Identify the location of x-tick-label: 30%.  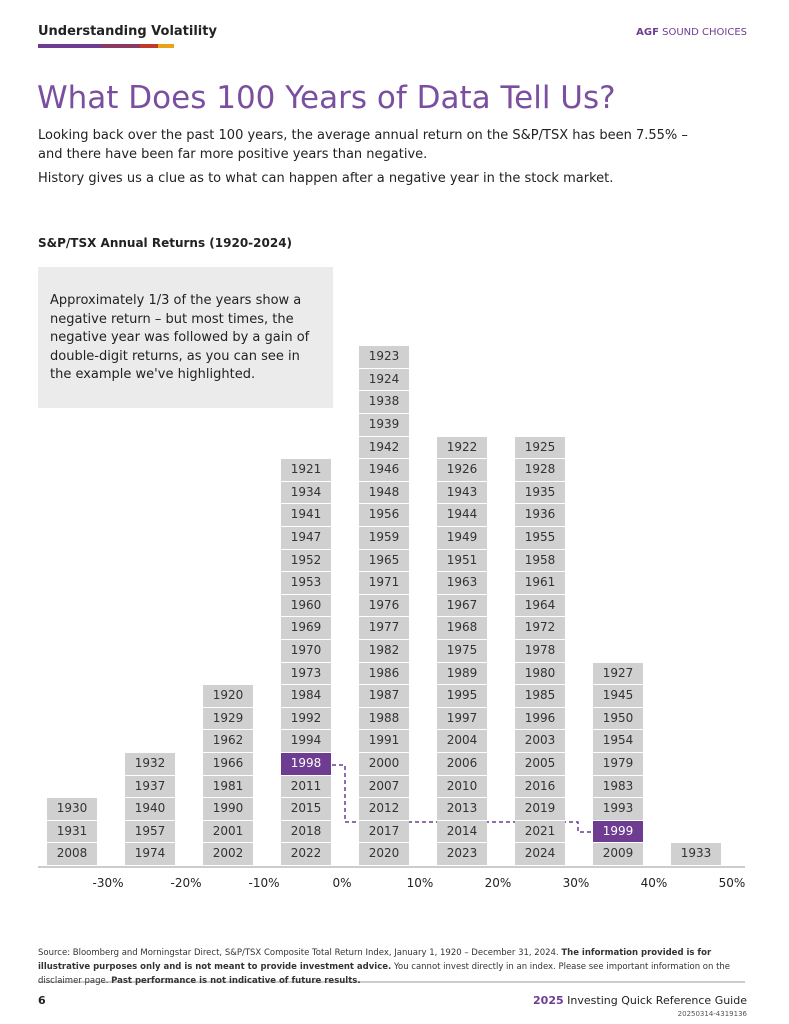
(576, 883).